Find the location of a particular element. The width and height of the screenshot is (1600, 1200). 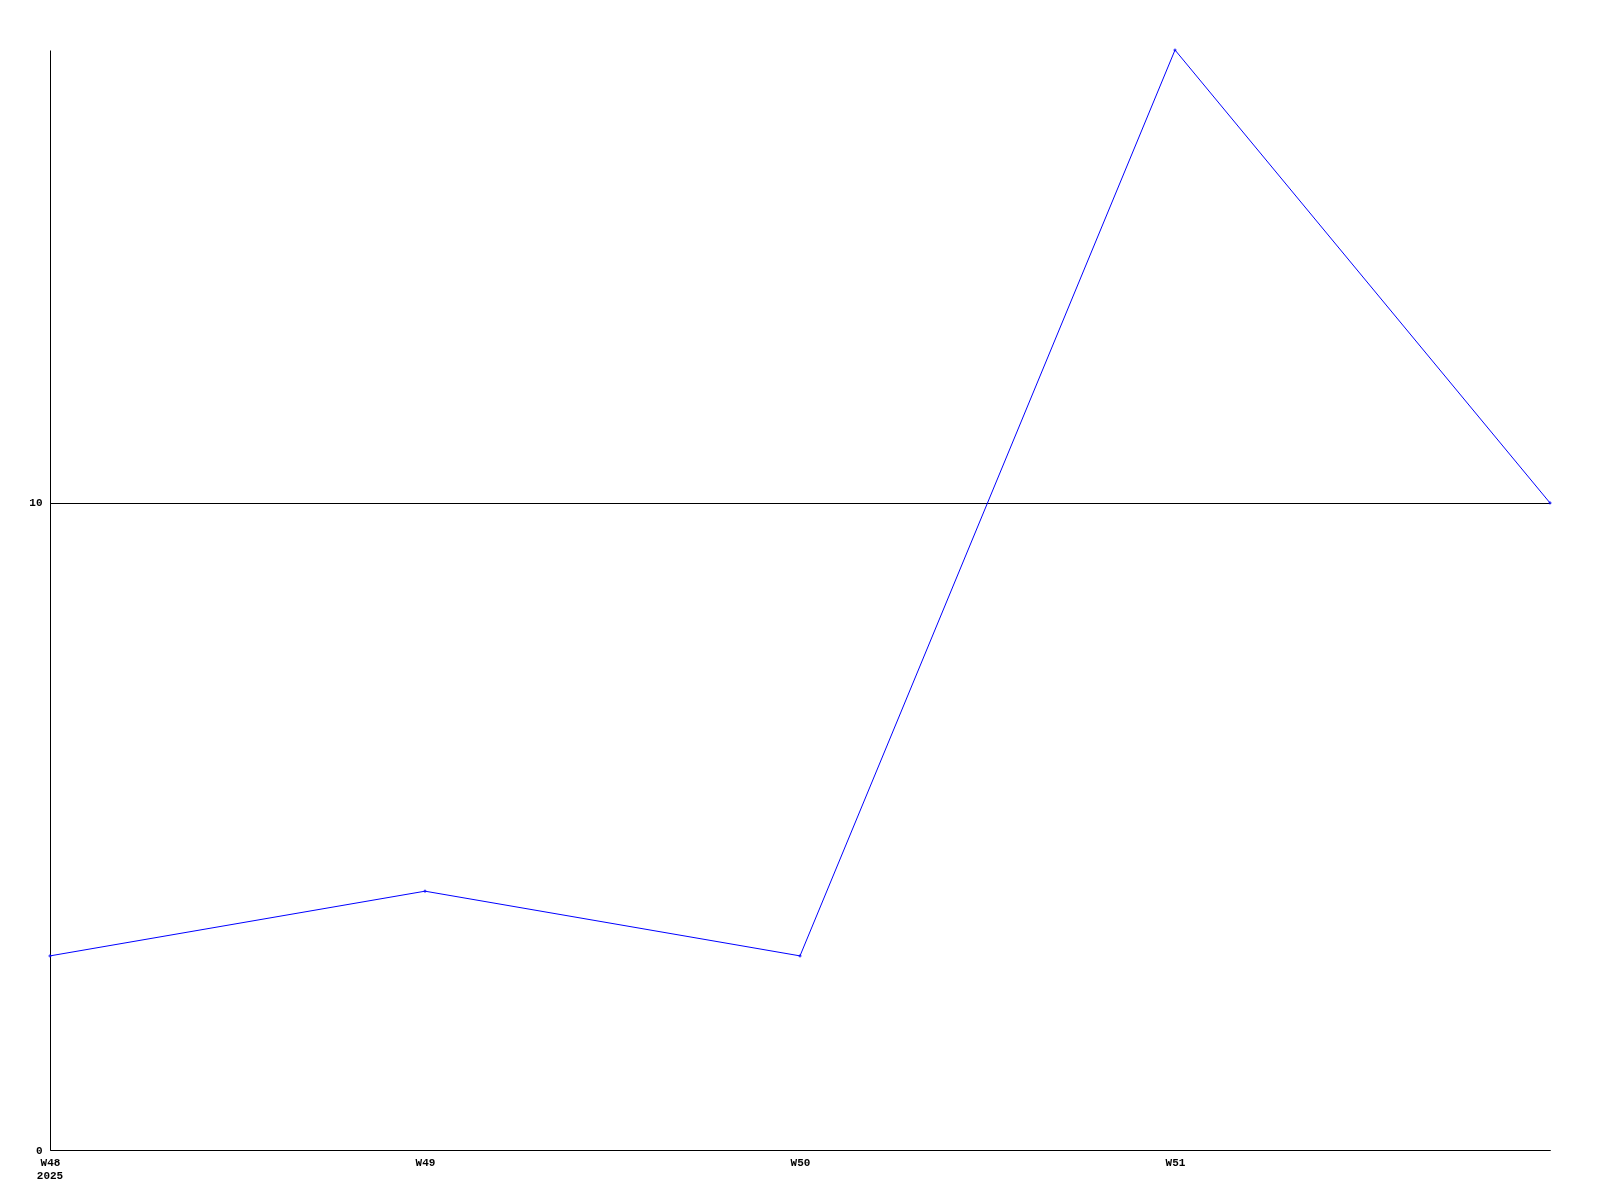

point is located at coordinates (425, 891).